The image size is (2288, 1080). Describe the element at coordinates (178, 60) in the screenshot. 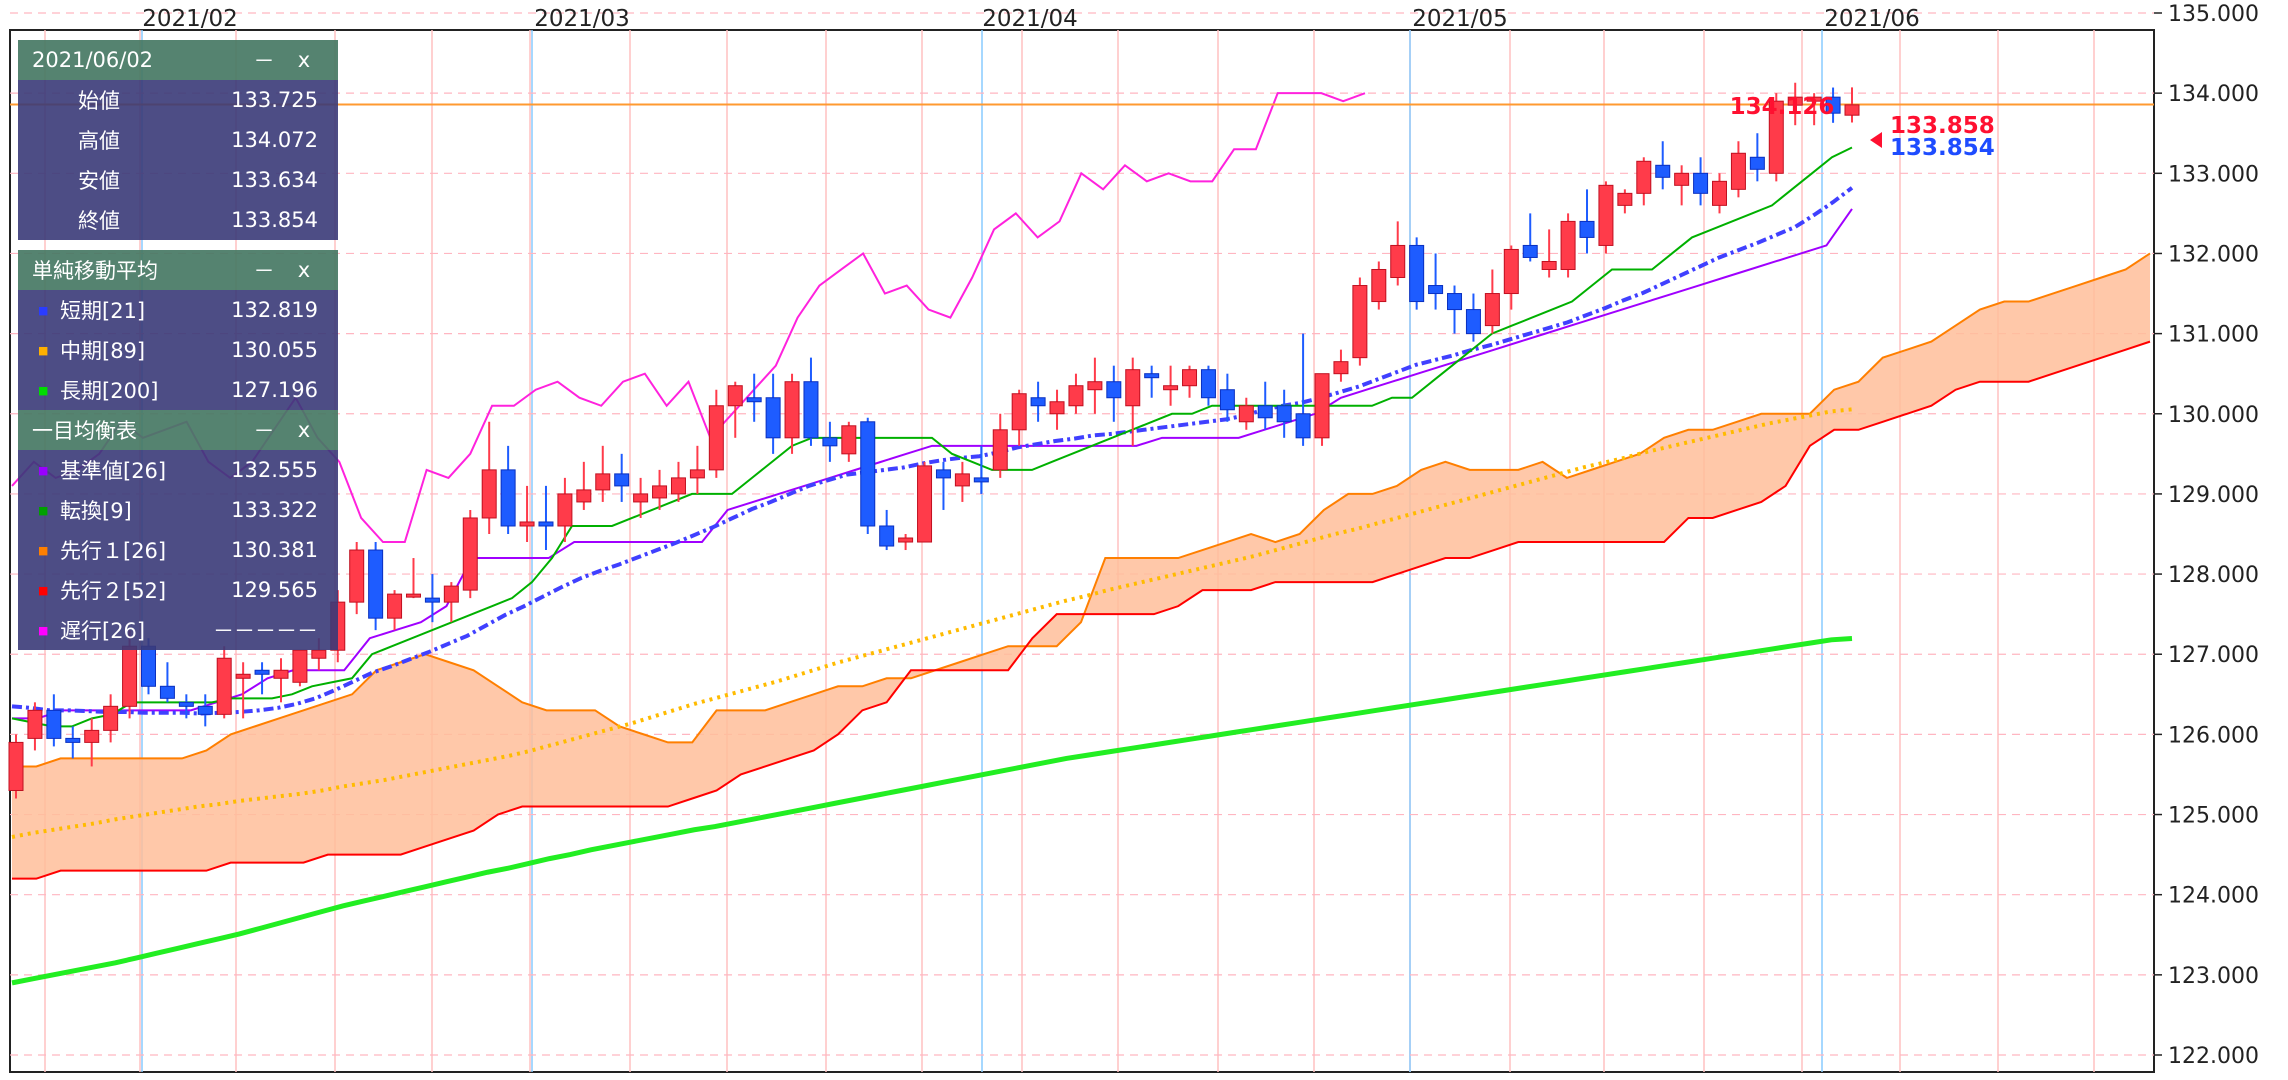

I see `ohlc-panel-header: 2021/06/02 － x` at that location.